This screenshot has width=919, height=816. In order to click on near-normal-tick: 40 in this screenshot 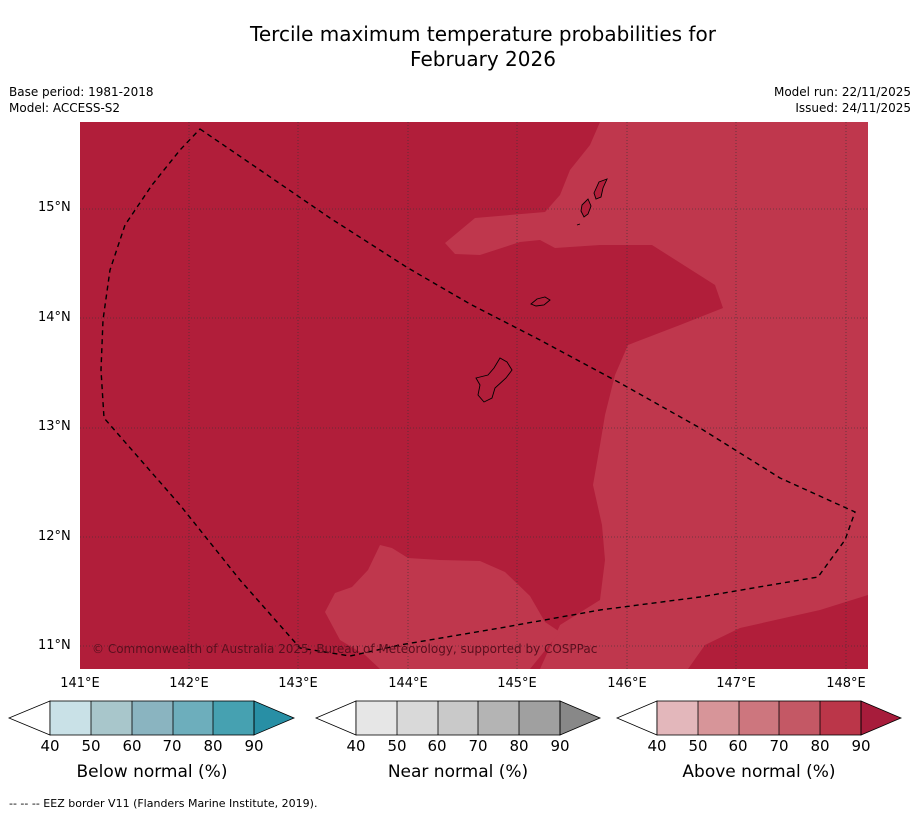, I will do `click(356, 746)`.